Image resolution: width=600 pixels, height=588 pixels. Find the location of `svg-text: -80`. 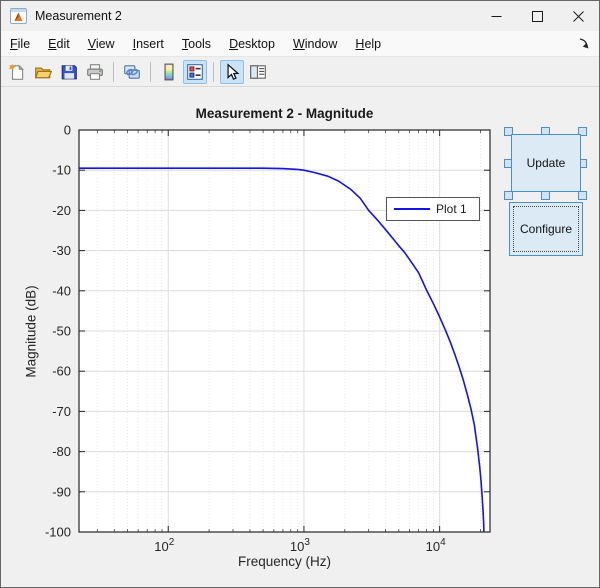

svg-text: -80 is located at coordinates (61, 451).